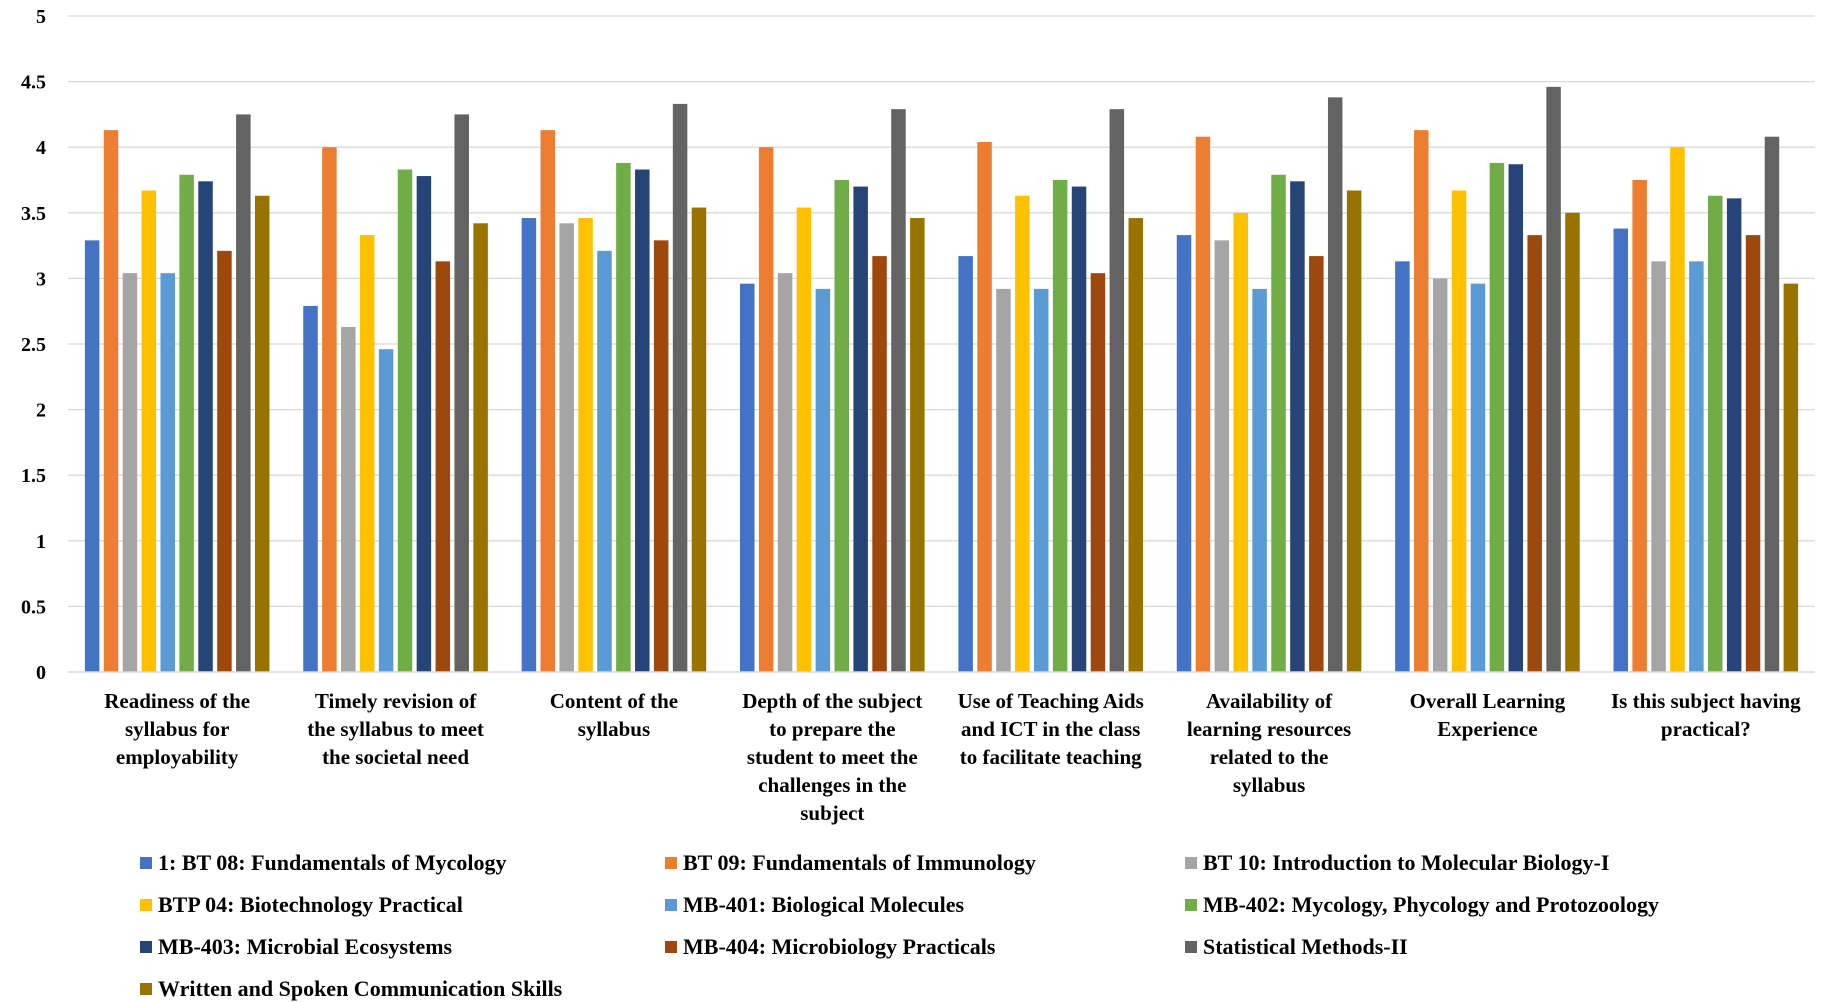 Image resolution: width=1825 pixels, height=1002 pixels. What do you see at coordinates (832, 729) in the screenshot?
I see `category-label-line: to prepare the` at bounding box center [832, 729].